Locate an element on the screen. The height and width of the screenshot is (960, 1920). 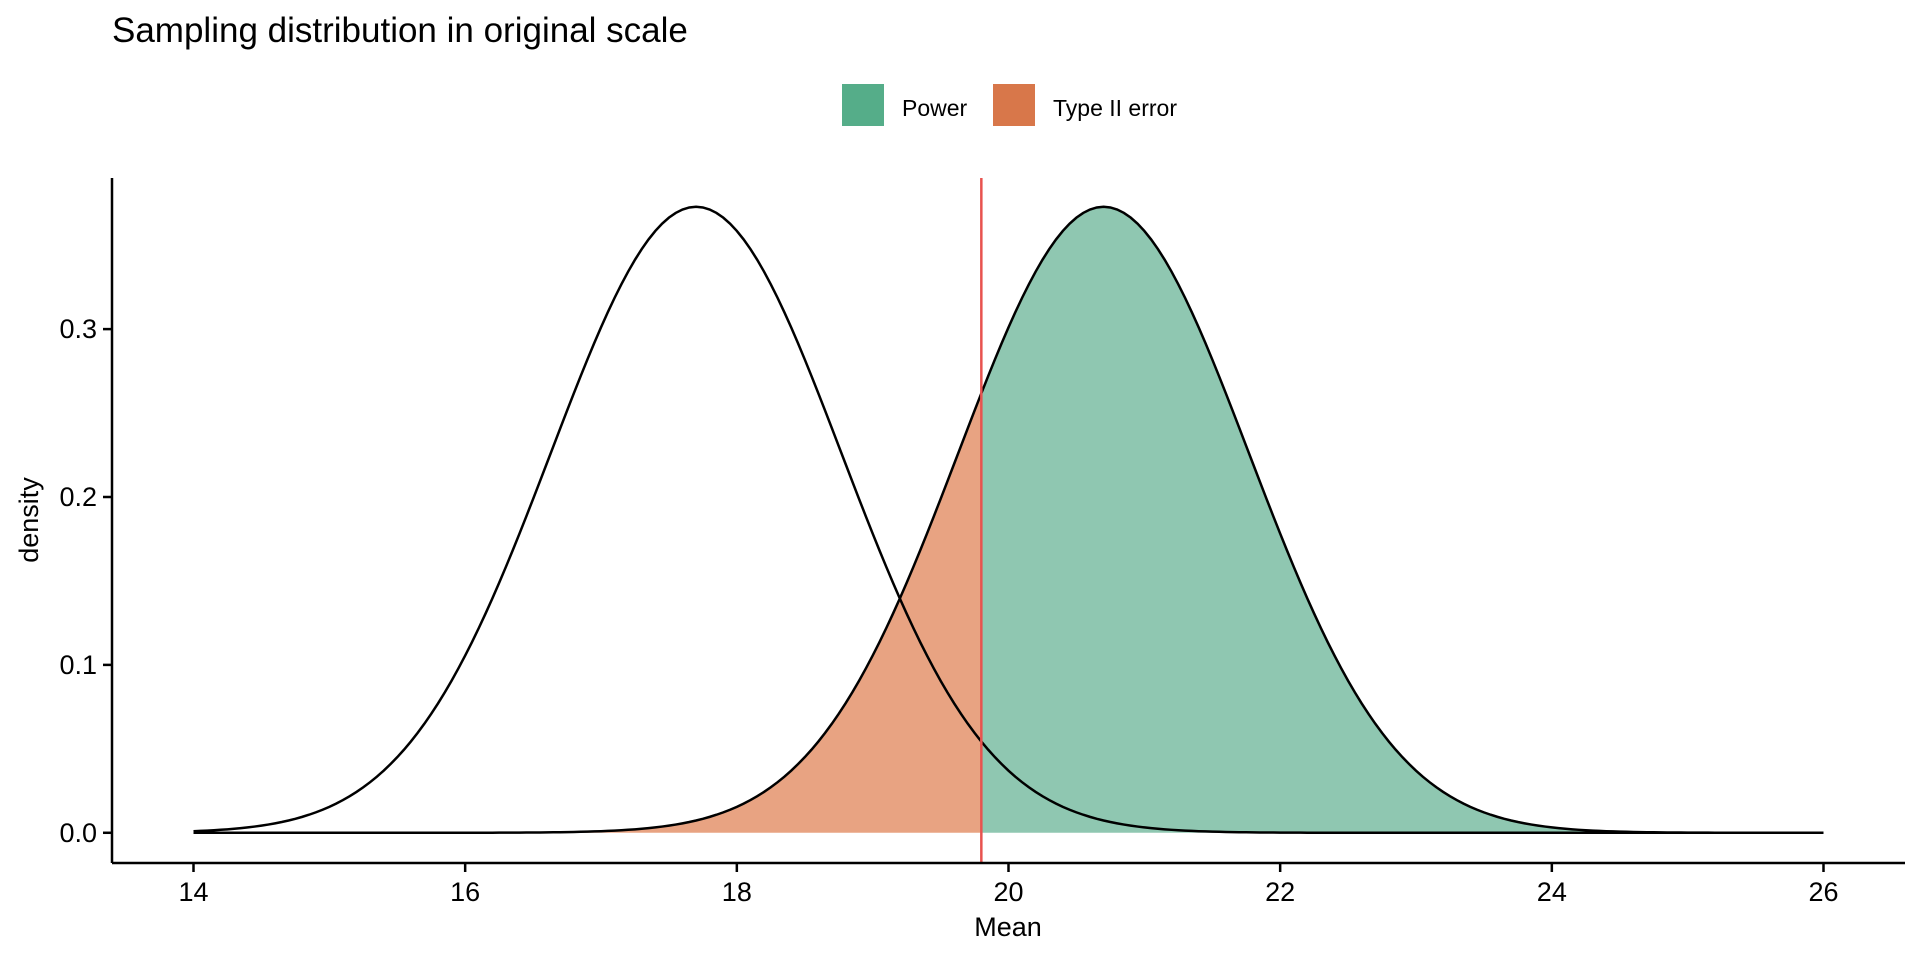
legend-swatch-type-ii-error is located at coordinates (1014, 105).